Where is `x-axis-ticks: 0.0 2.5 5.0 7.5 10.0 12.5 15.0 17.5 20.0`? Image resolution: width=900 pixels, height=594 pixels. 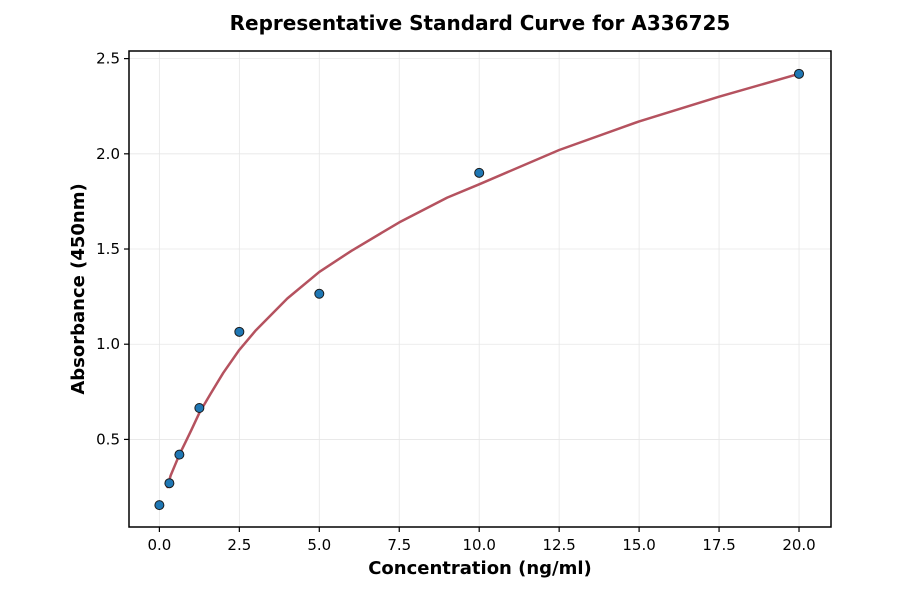 x-axis-ticks: 0.0 2.5 5.0 7.5 10.0 12.5 15.0 17.5 20.0 is located at coordinates (481, 540).